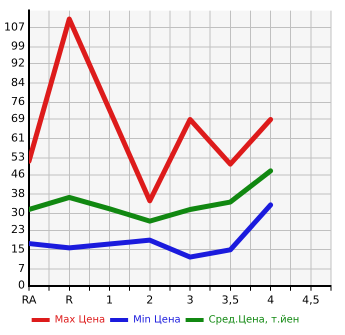  I want to click on x-tick-label: 3, so click(190, 299).